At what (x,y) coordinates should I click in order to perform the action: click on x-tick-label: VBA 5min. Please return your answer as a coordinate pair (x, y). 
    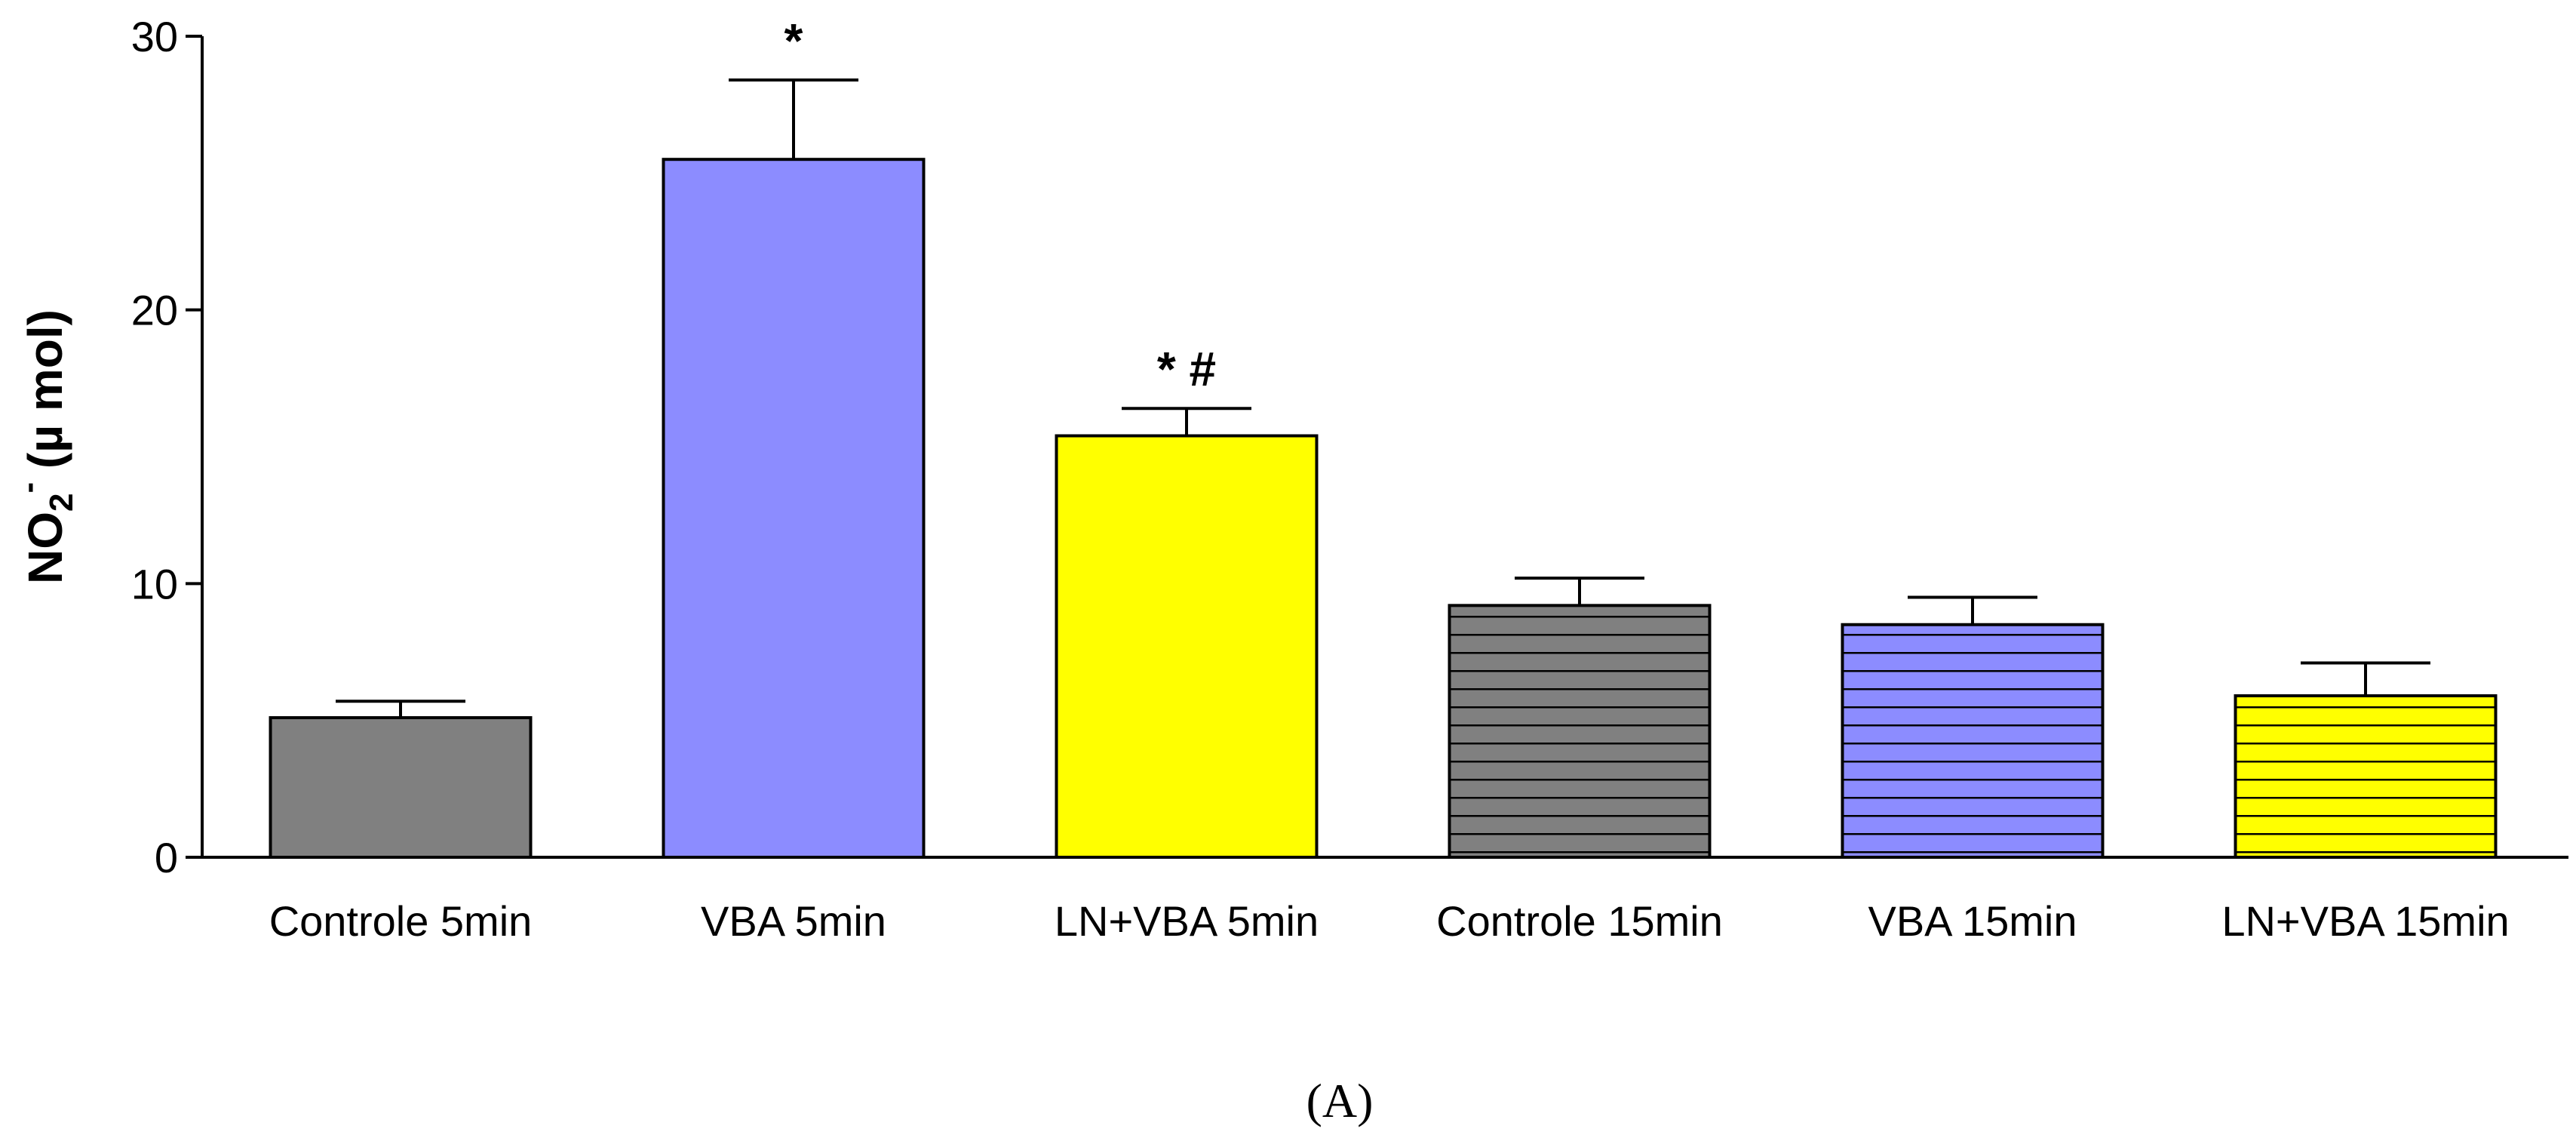
    Looking at the image, I should click on (793, 921).